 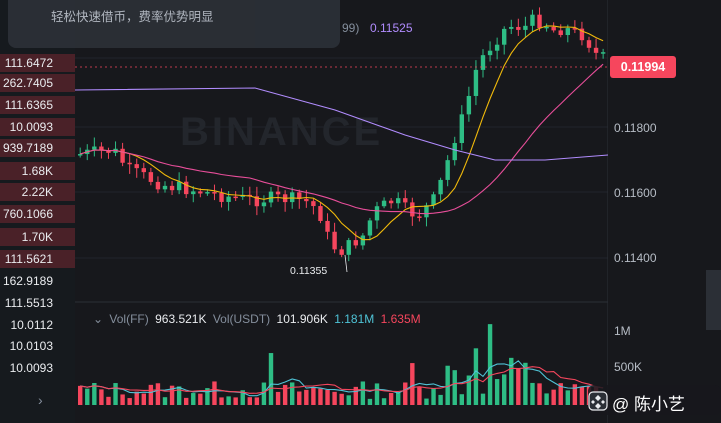 I want to click on order-book-row: 262.7405, so click(x=37, y=83).